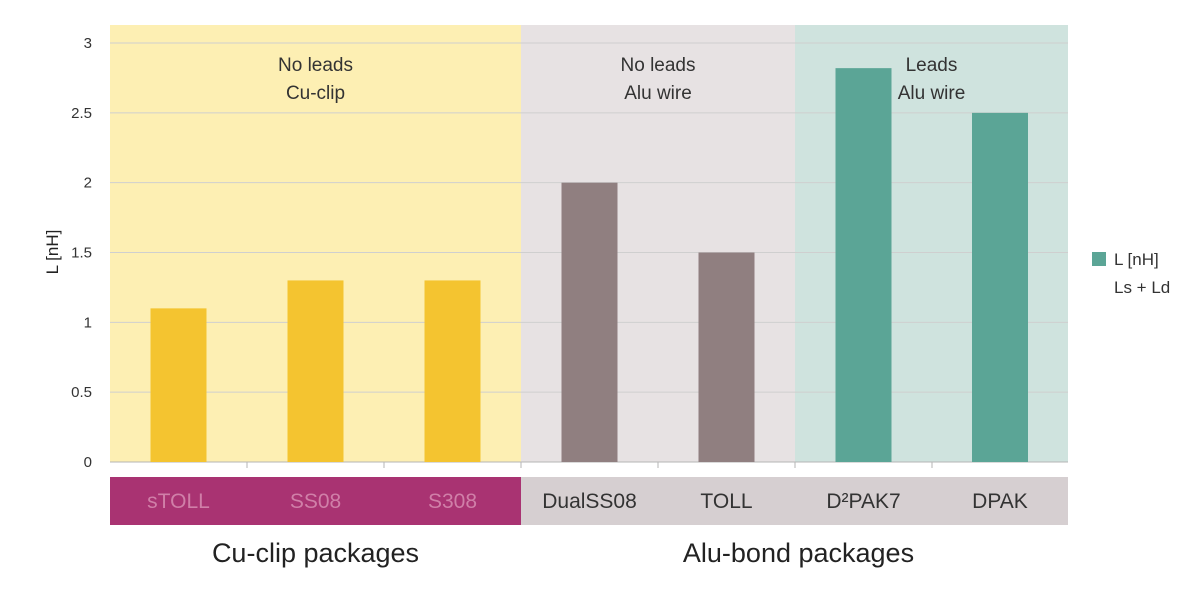 The height and width of the screenshot is (592, 1200). What do you see at coordinates (178, 501) in the screenshot?
I see `category-label: sTOLL` at bounding box center [178, 501].